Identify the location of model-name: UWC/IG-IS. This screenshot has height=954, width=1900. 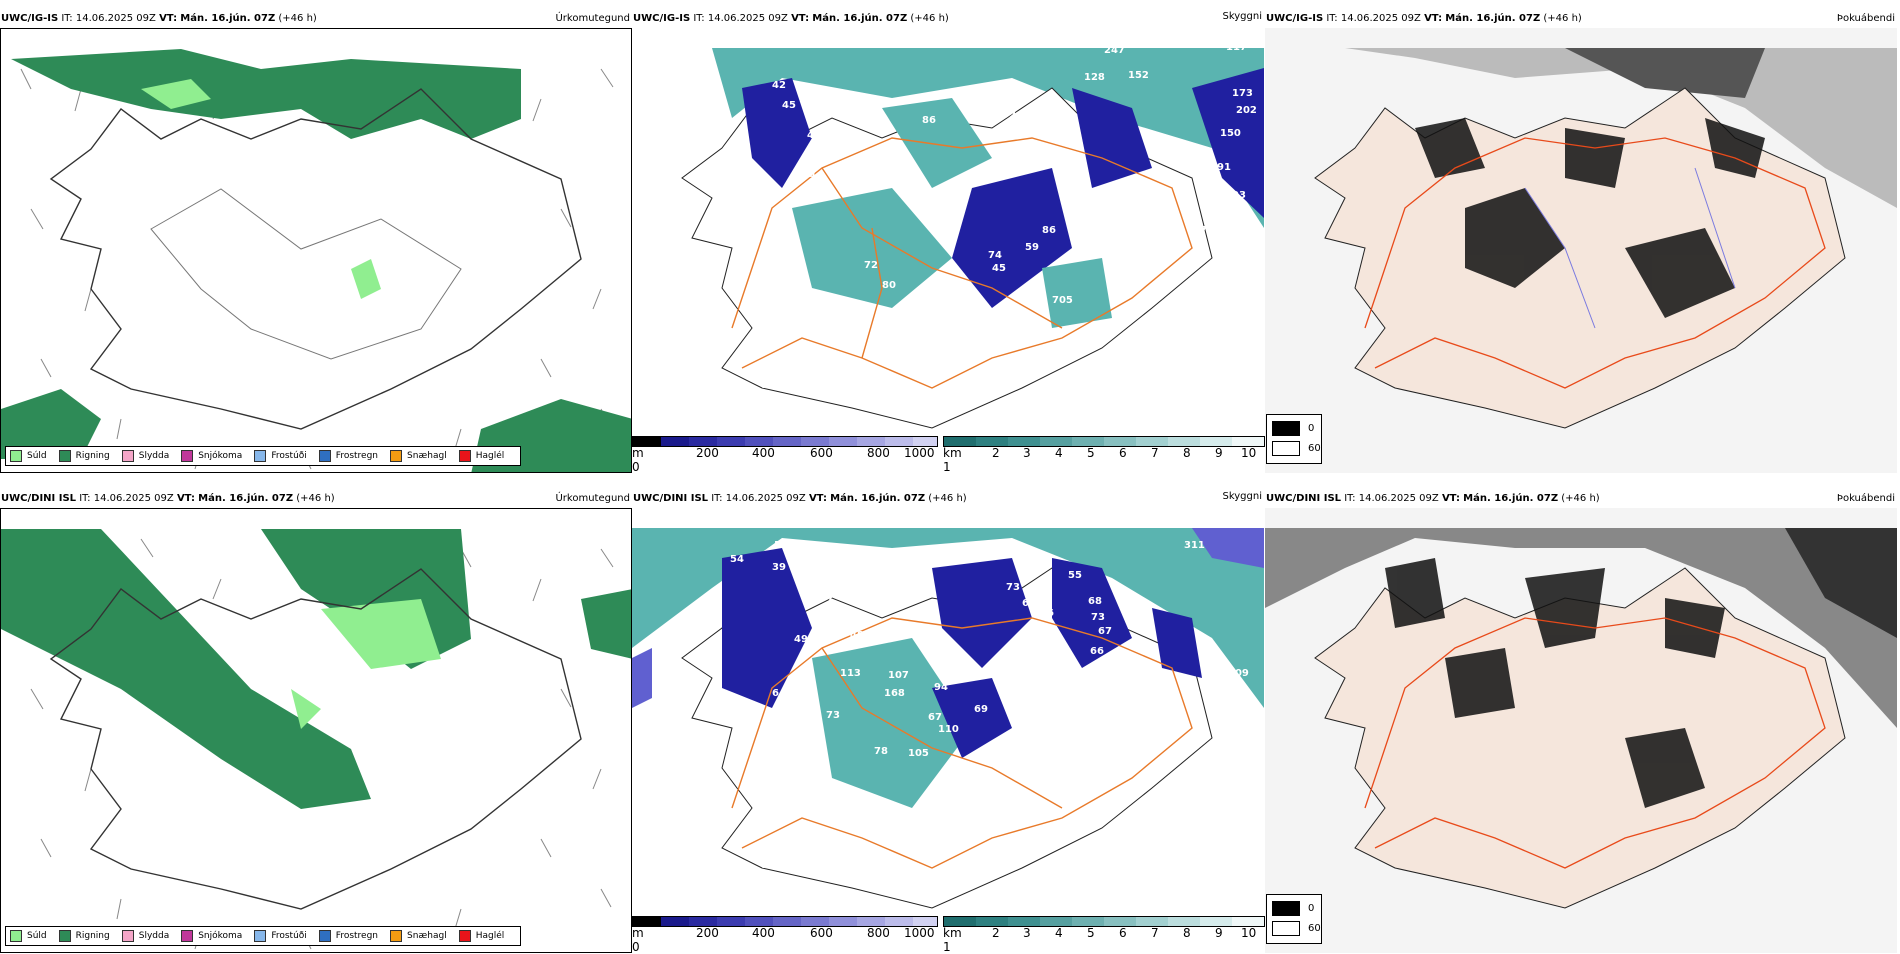
(30, 18).